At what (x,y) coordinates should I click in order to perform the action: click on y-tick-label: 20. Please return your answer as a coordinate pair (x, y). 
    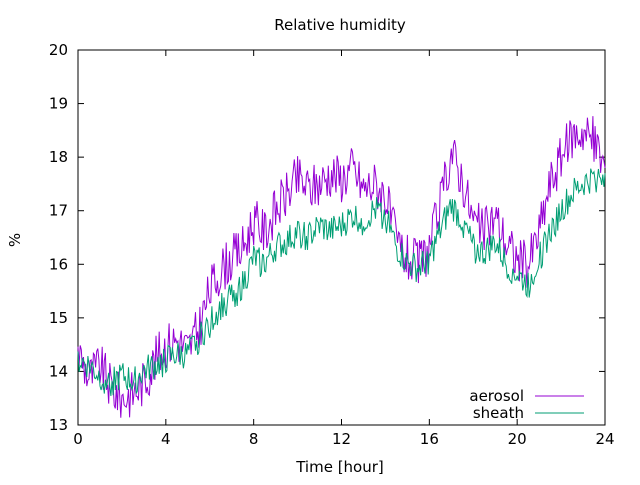
    Looking at the image, I should click on (58, 50).